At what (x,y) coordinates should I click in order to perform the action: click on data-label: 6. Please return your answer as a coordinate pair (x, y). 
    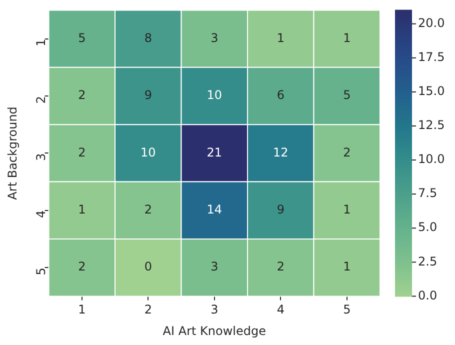
    Looking at the image, I should click on (280, 95).